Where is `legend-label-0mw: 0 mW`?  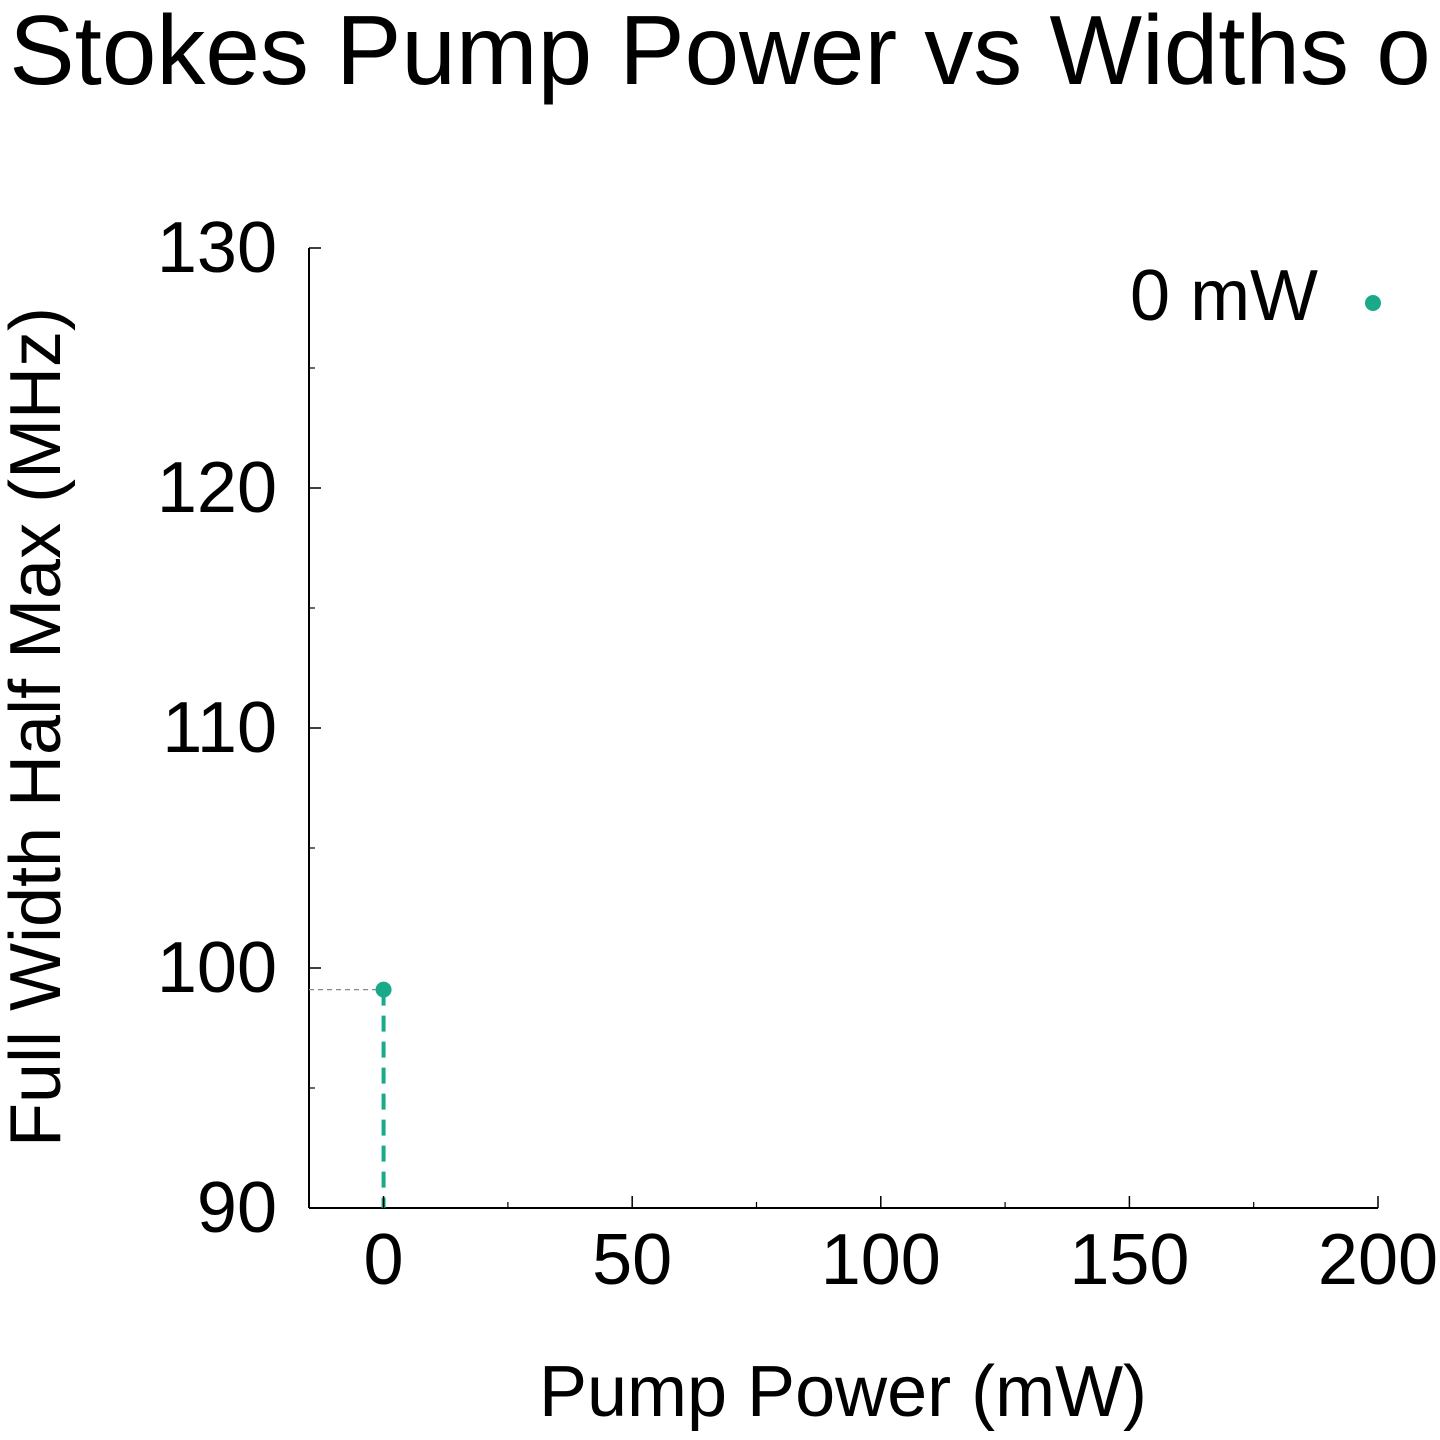
legend-label-0mw: 0 mW is located at coordinates (1224, 296).